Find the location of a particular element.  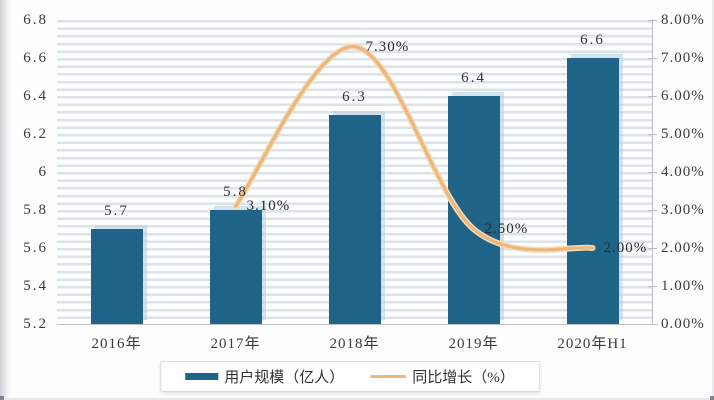

right-axis-tick-label: 7.00% is located at coordinates (683, 58).